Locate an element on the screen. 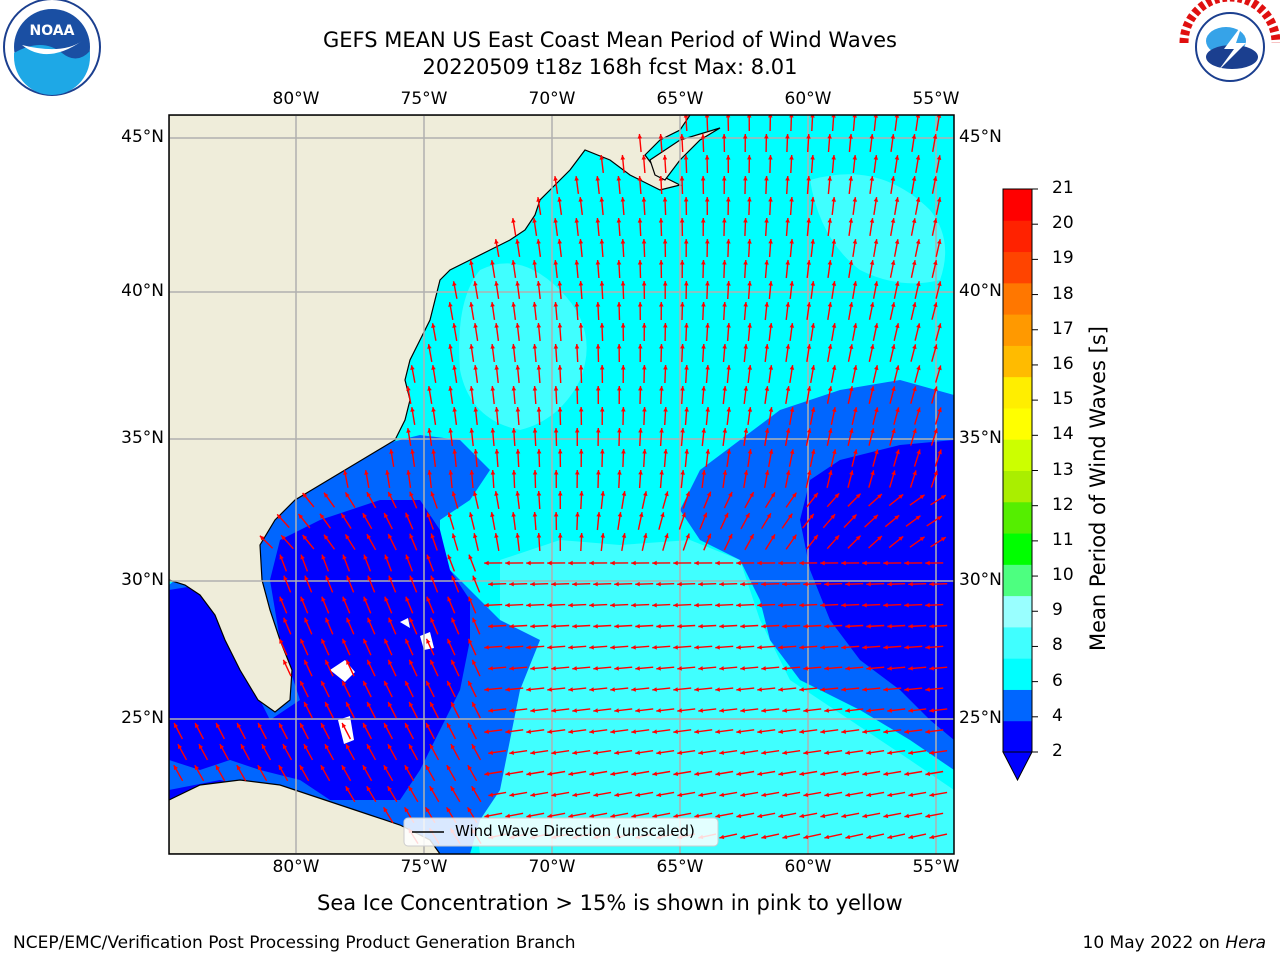 This screenshot has width=1280, height=960. lat-tick-right: 45°N is located at coordinates (980, 137).